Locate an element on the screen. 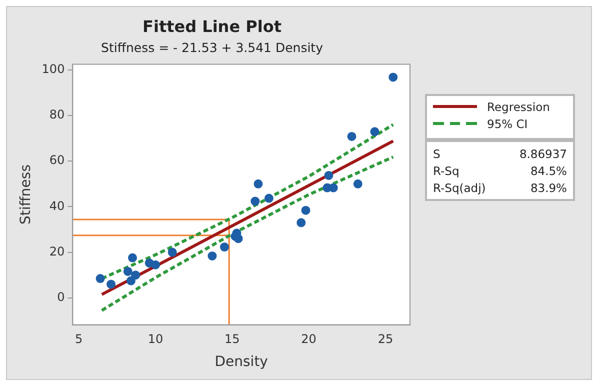 The width and height of the screenshot is (600, 389). x-tick-label: 25 is located at coordinates (386, 339).